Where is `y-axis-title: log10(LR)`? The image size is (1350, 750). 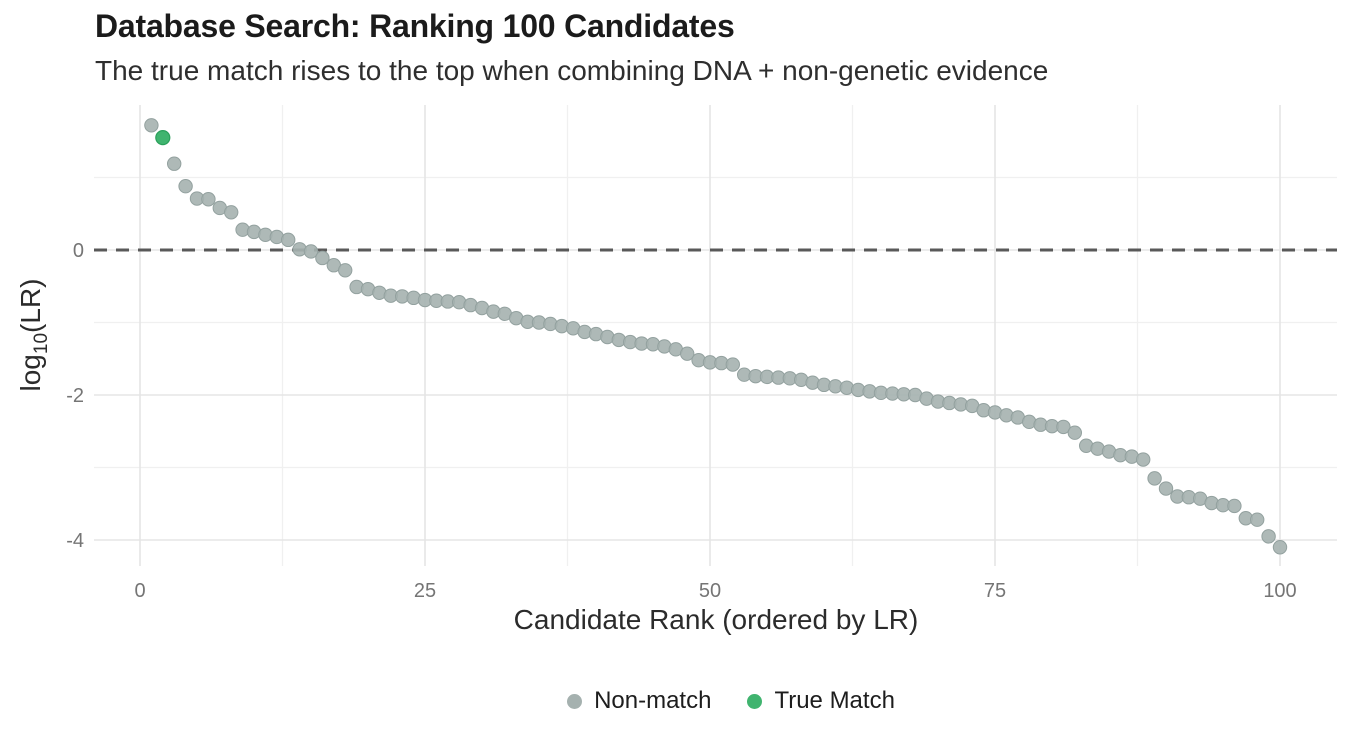
y-axis-title: log10(LR) is located at coordinates (34, 335).